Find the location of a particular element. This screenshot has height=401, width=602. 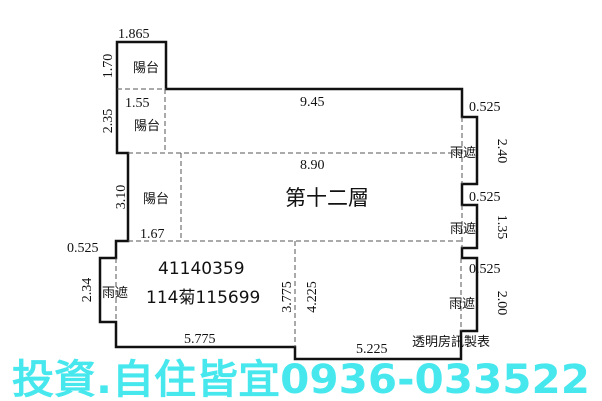

watermark: 投資.自住皆宜0936-033522 is located at coordinates (301, 379).